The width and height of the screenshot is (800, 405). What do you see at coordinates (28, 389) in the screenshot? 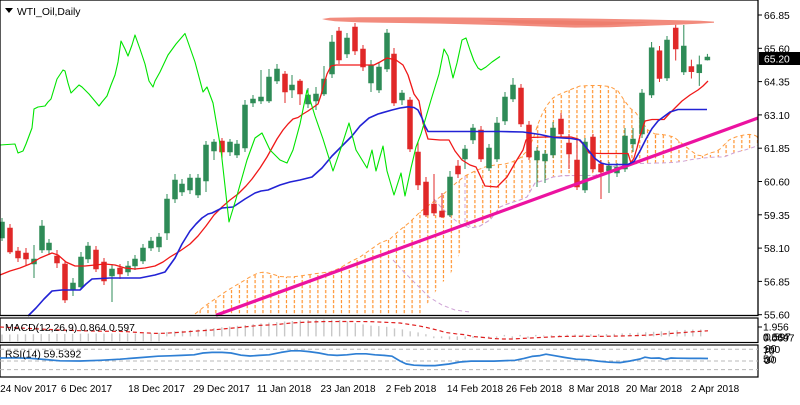
I see `svg-text: 24 Nov 2017` at bounding box center [28, 389].